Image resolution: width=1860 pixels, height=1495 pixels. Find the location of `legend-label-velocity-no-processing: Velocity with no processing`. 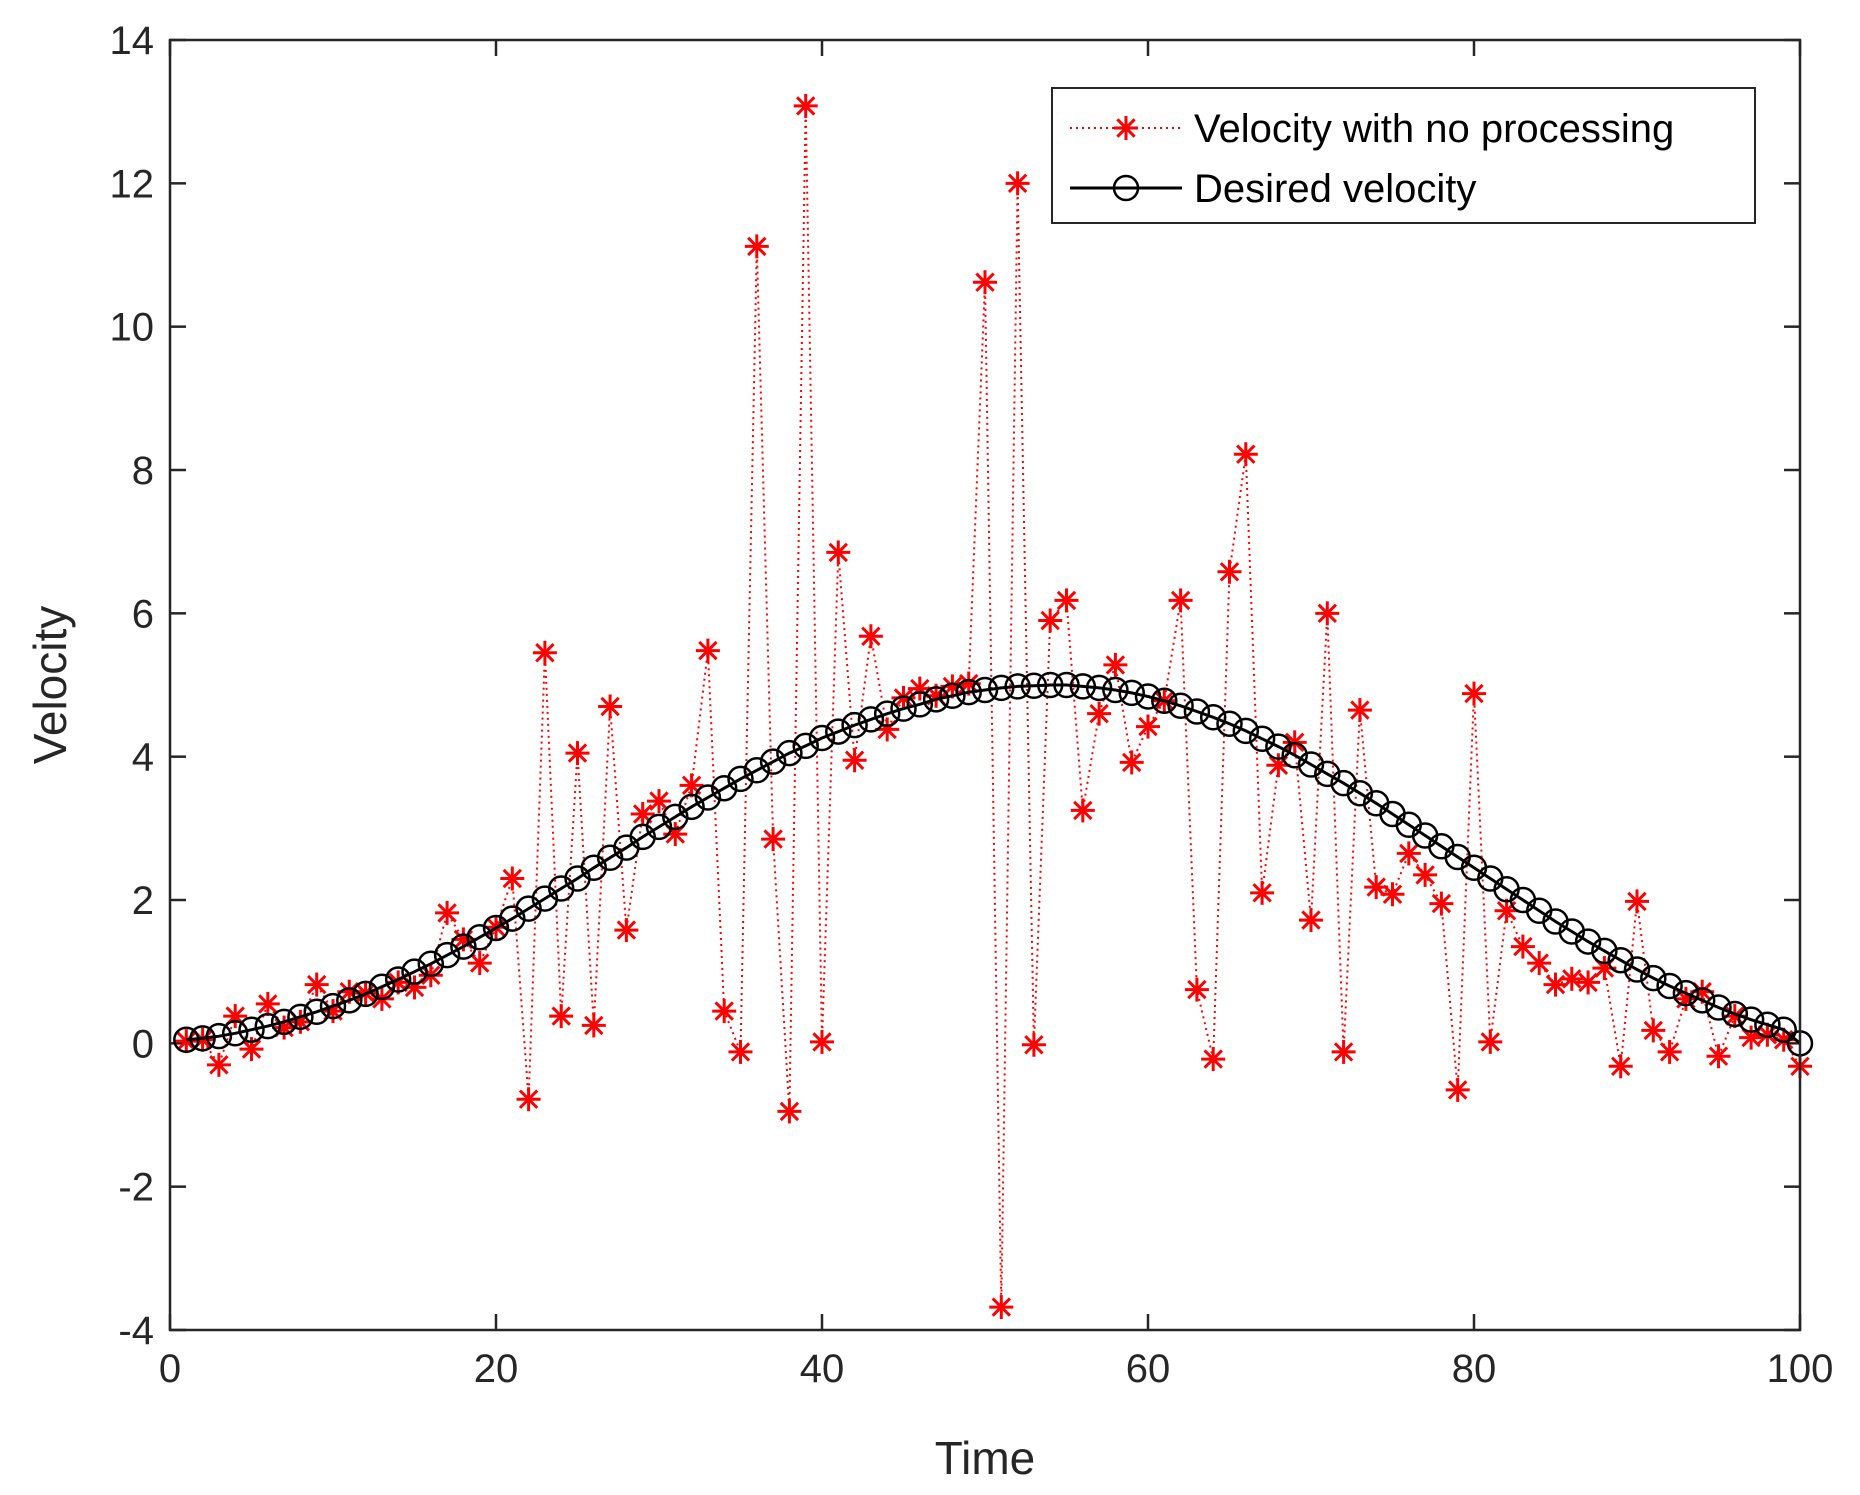

legend-label-velocity-no-processing: Velocity with no processing is located at coordinates (1434, 129).